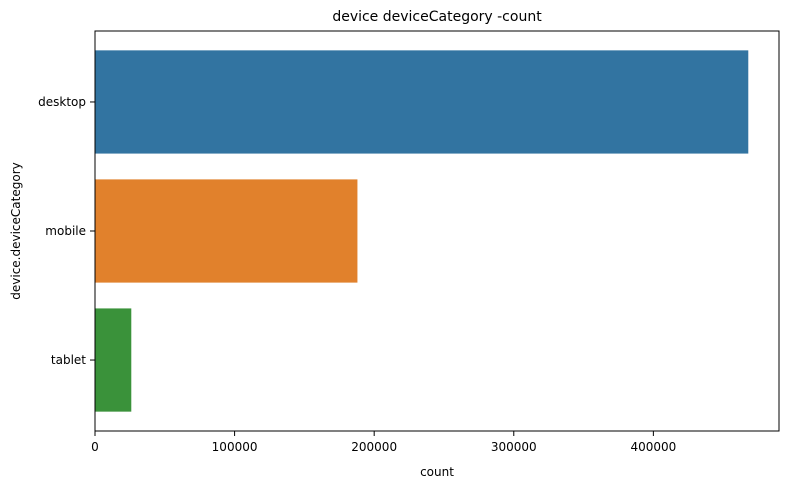 The image size is (790, 494). What do you see at coordinates (95, 447) in the screenshot?
I see `x-tick-label: 0` at bounding box center [95, 447].